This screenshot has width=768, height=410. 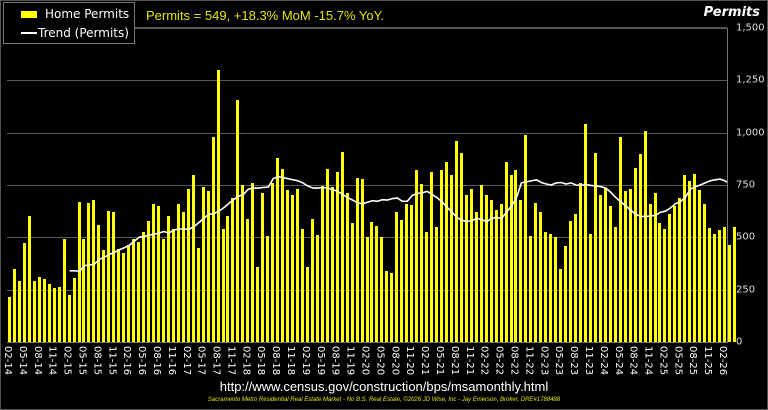 I want to click on x-tick-label: 08-17, so click(x=216, y=361).